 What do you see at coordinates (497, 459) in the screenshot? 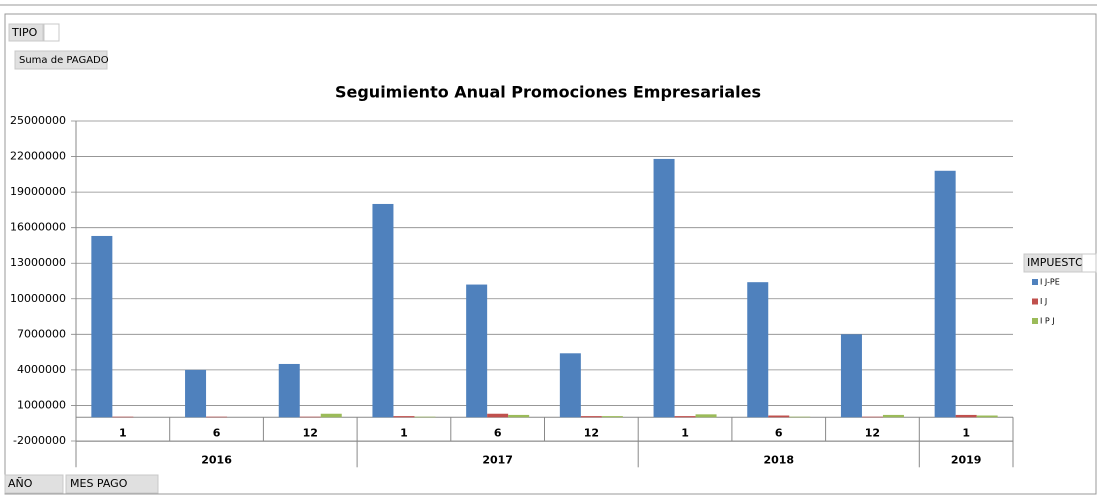
I see `group-label: 2017` at bounding box center [497, 459].